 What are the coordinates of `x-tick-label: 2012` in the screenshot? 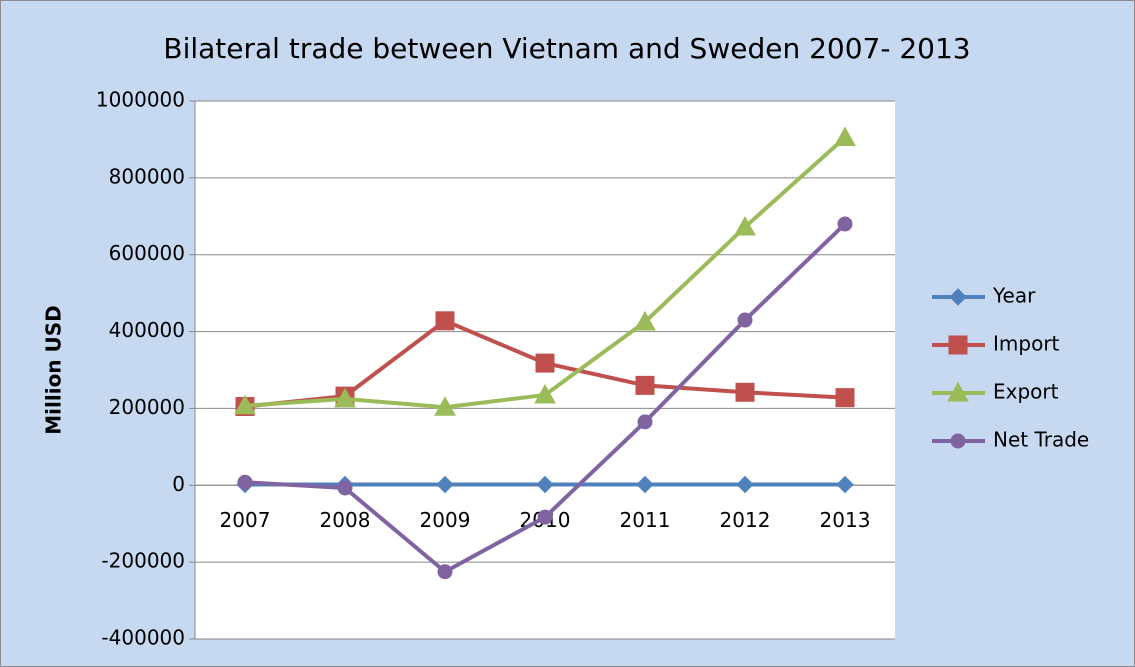 It's located at (745, 520).